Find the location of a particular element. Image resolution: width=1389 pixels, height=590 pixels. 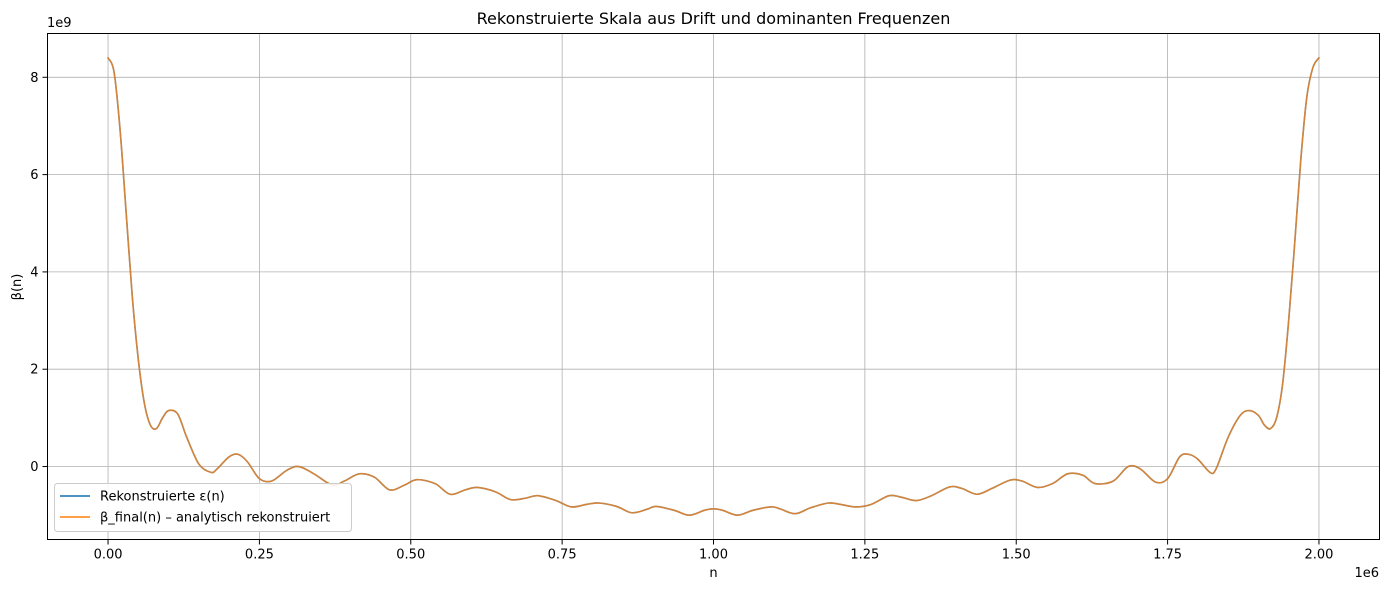

legend-box is located at coordinates (203, 507).